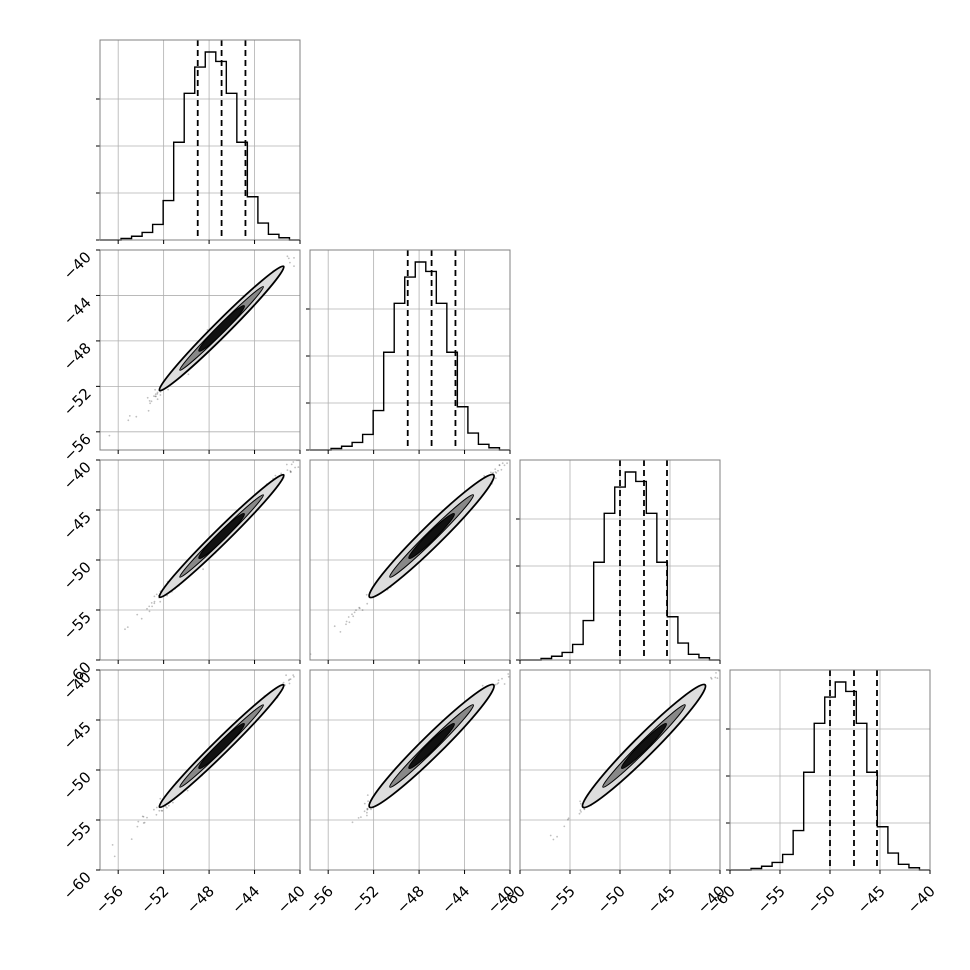 Image resolution: width=970 pixels, height=970 pixels. I want to click on y-tick-label-1-4: −40, so click(77, 265).